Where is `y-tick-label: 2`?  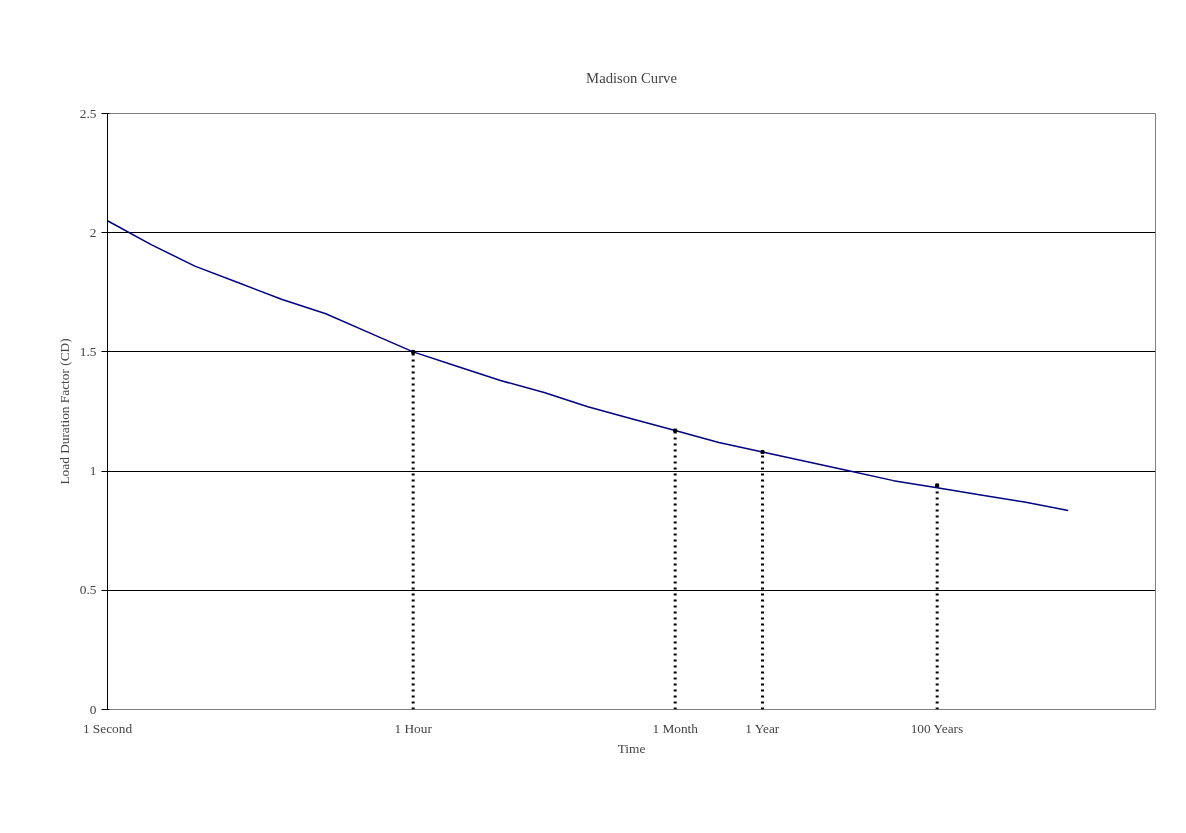 y-tick-label: 2 is located at coordinates (93, 232).